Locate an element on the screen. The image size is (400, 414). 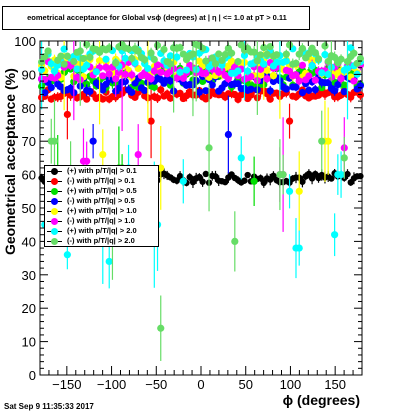
y-tick-label: 40 is located at coordinates (29, 241).